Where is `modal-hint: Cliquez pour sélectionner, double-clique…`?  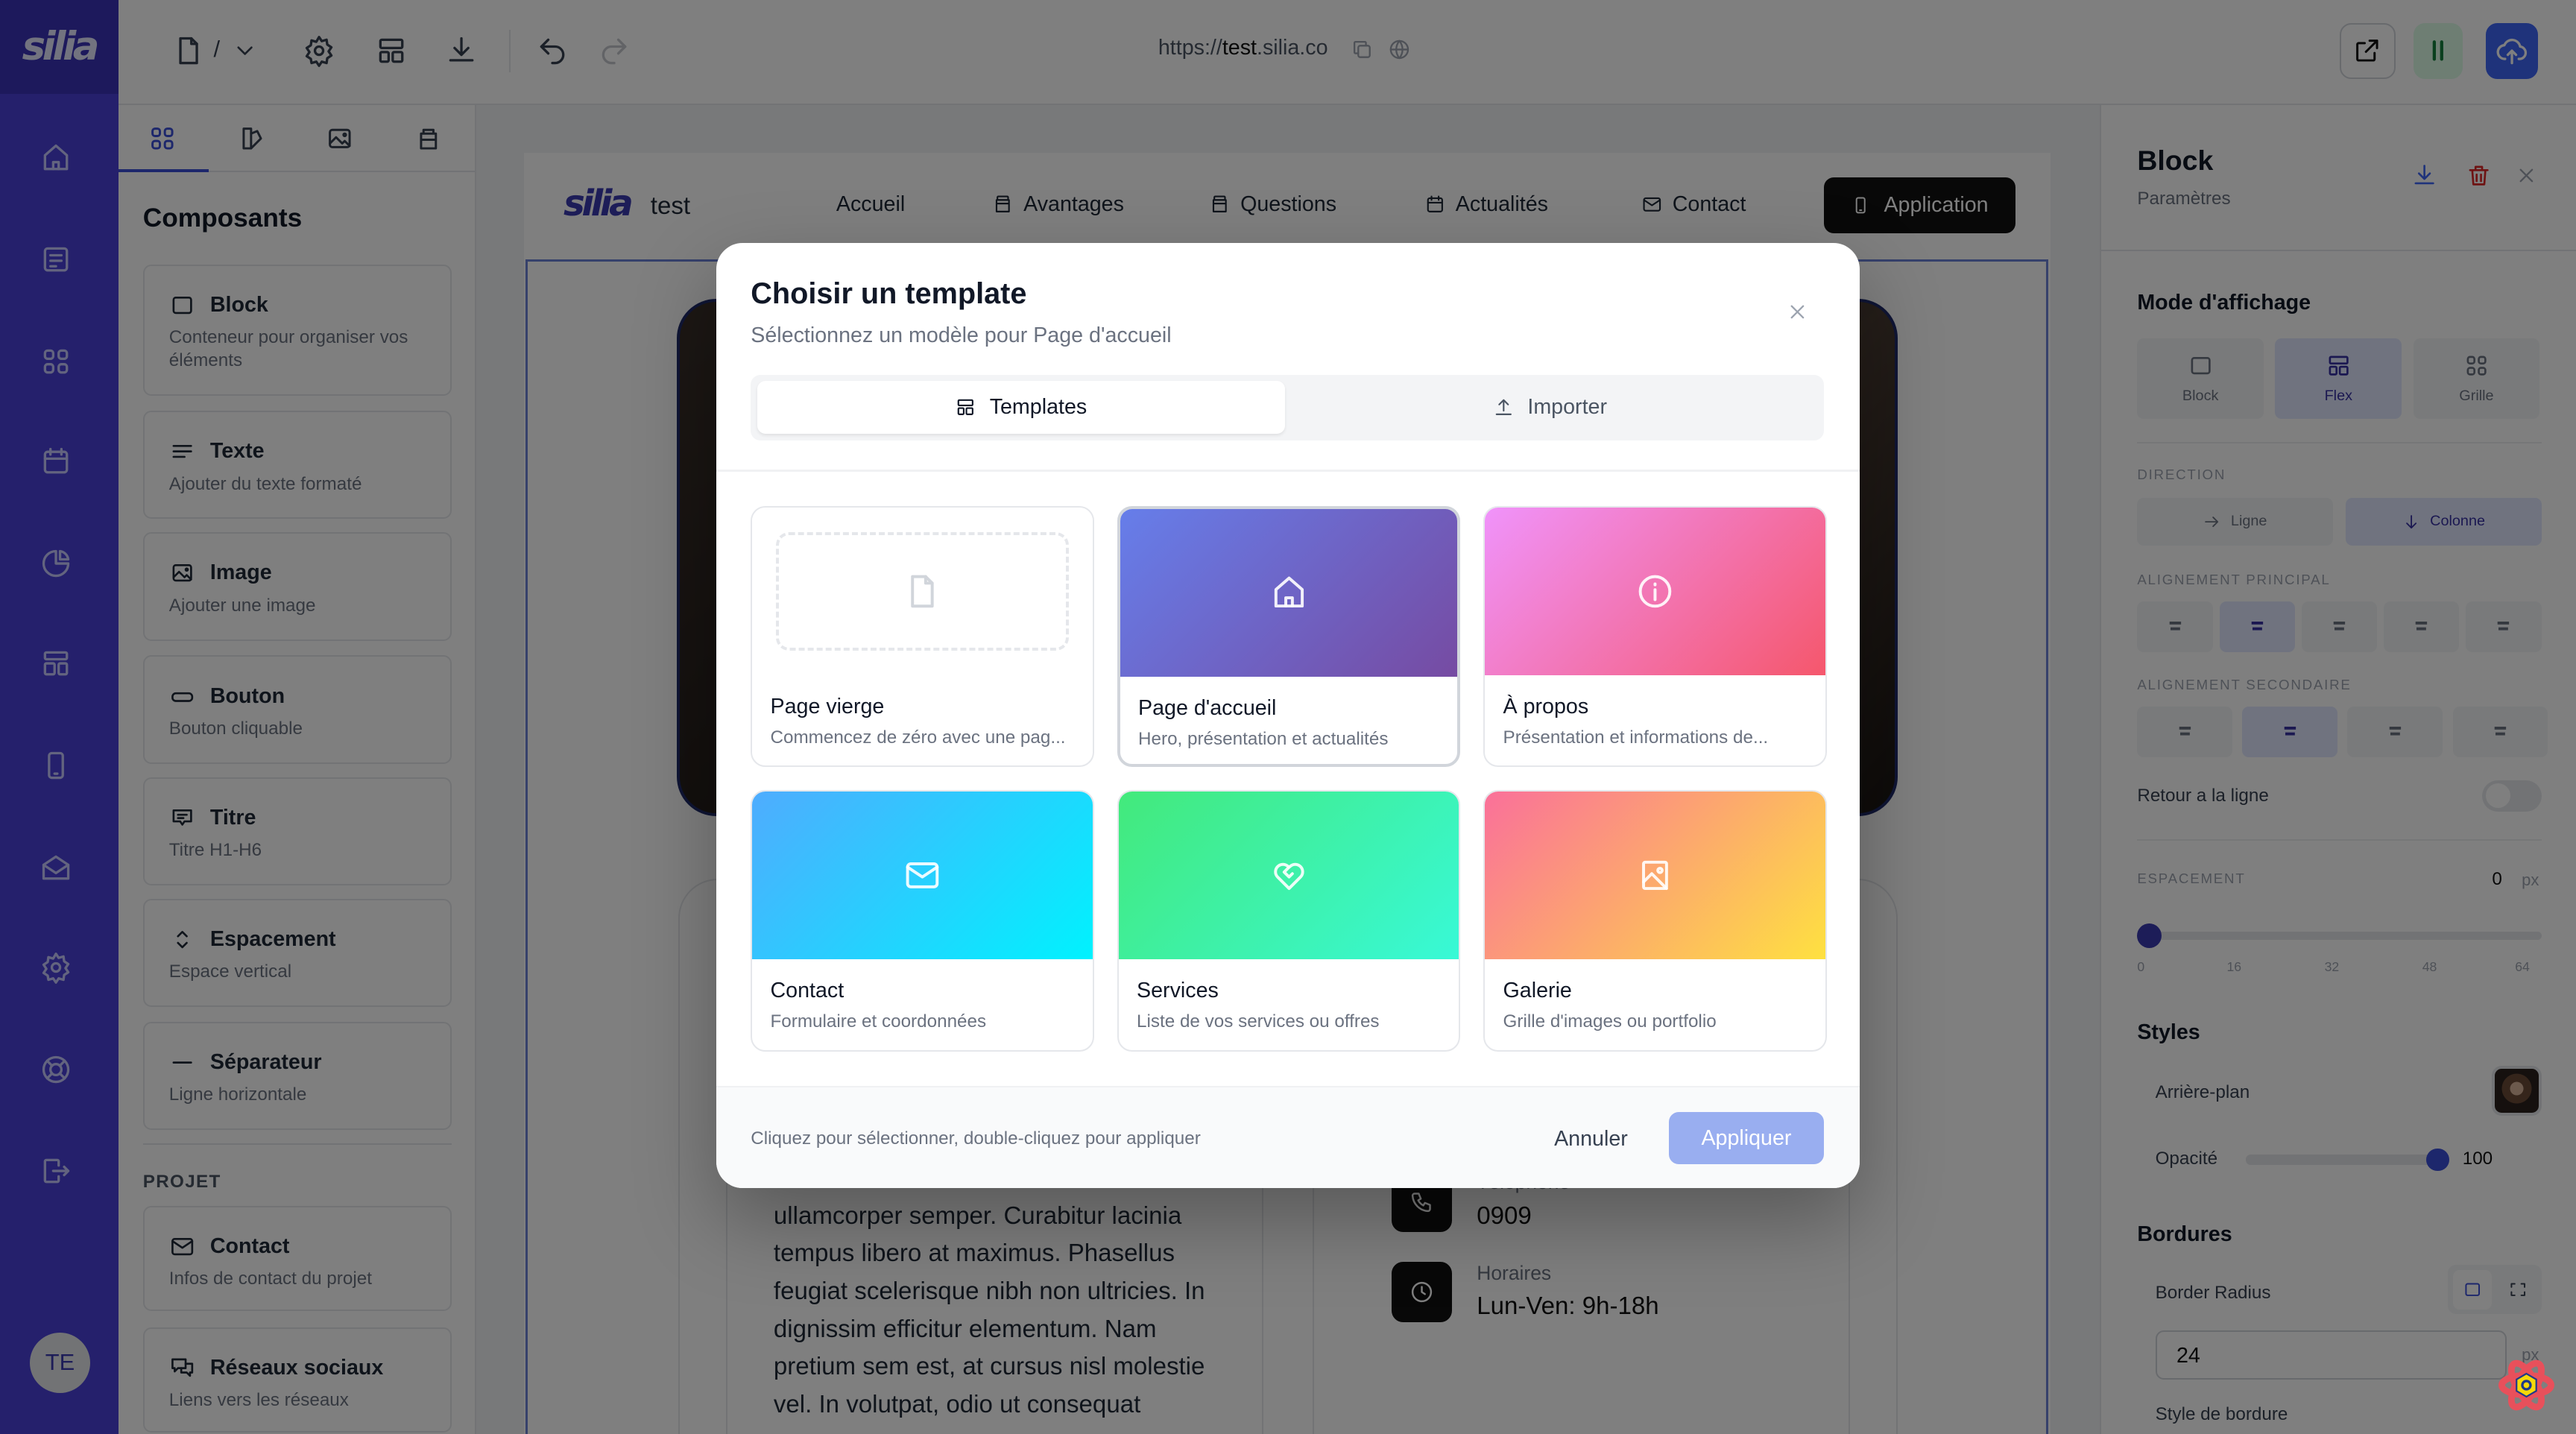
modal-hint: Cliquez pour sélectionner, double-clique… is located at coordinates (976, 1139).